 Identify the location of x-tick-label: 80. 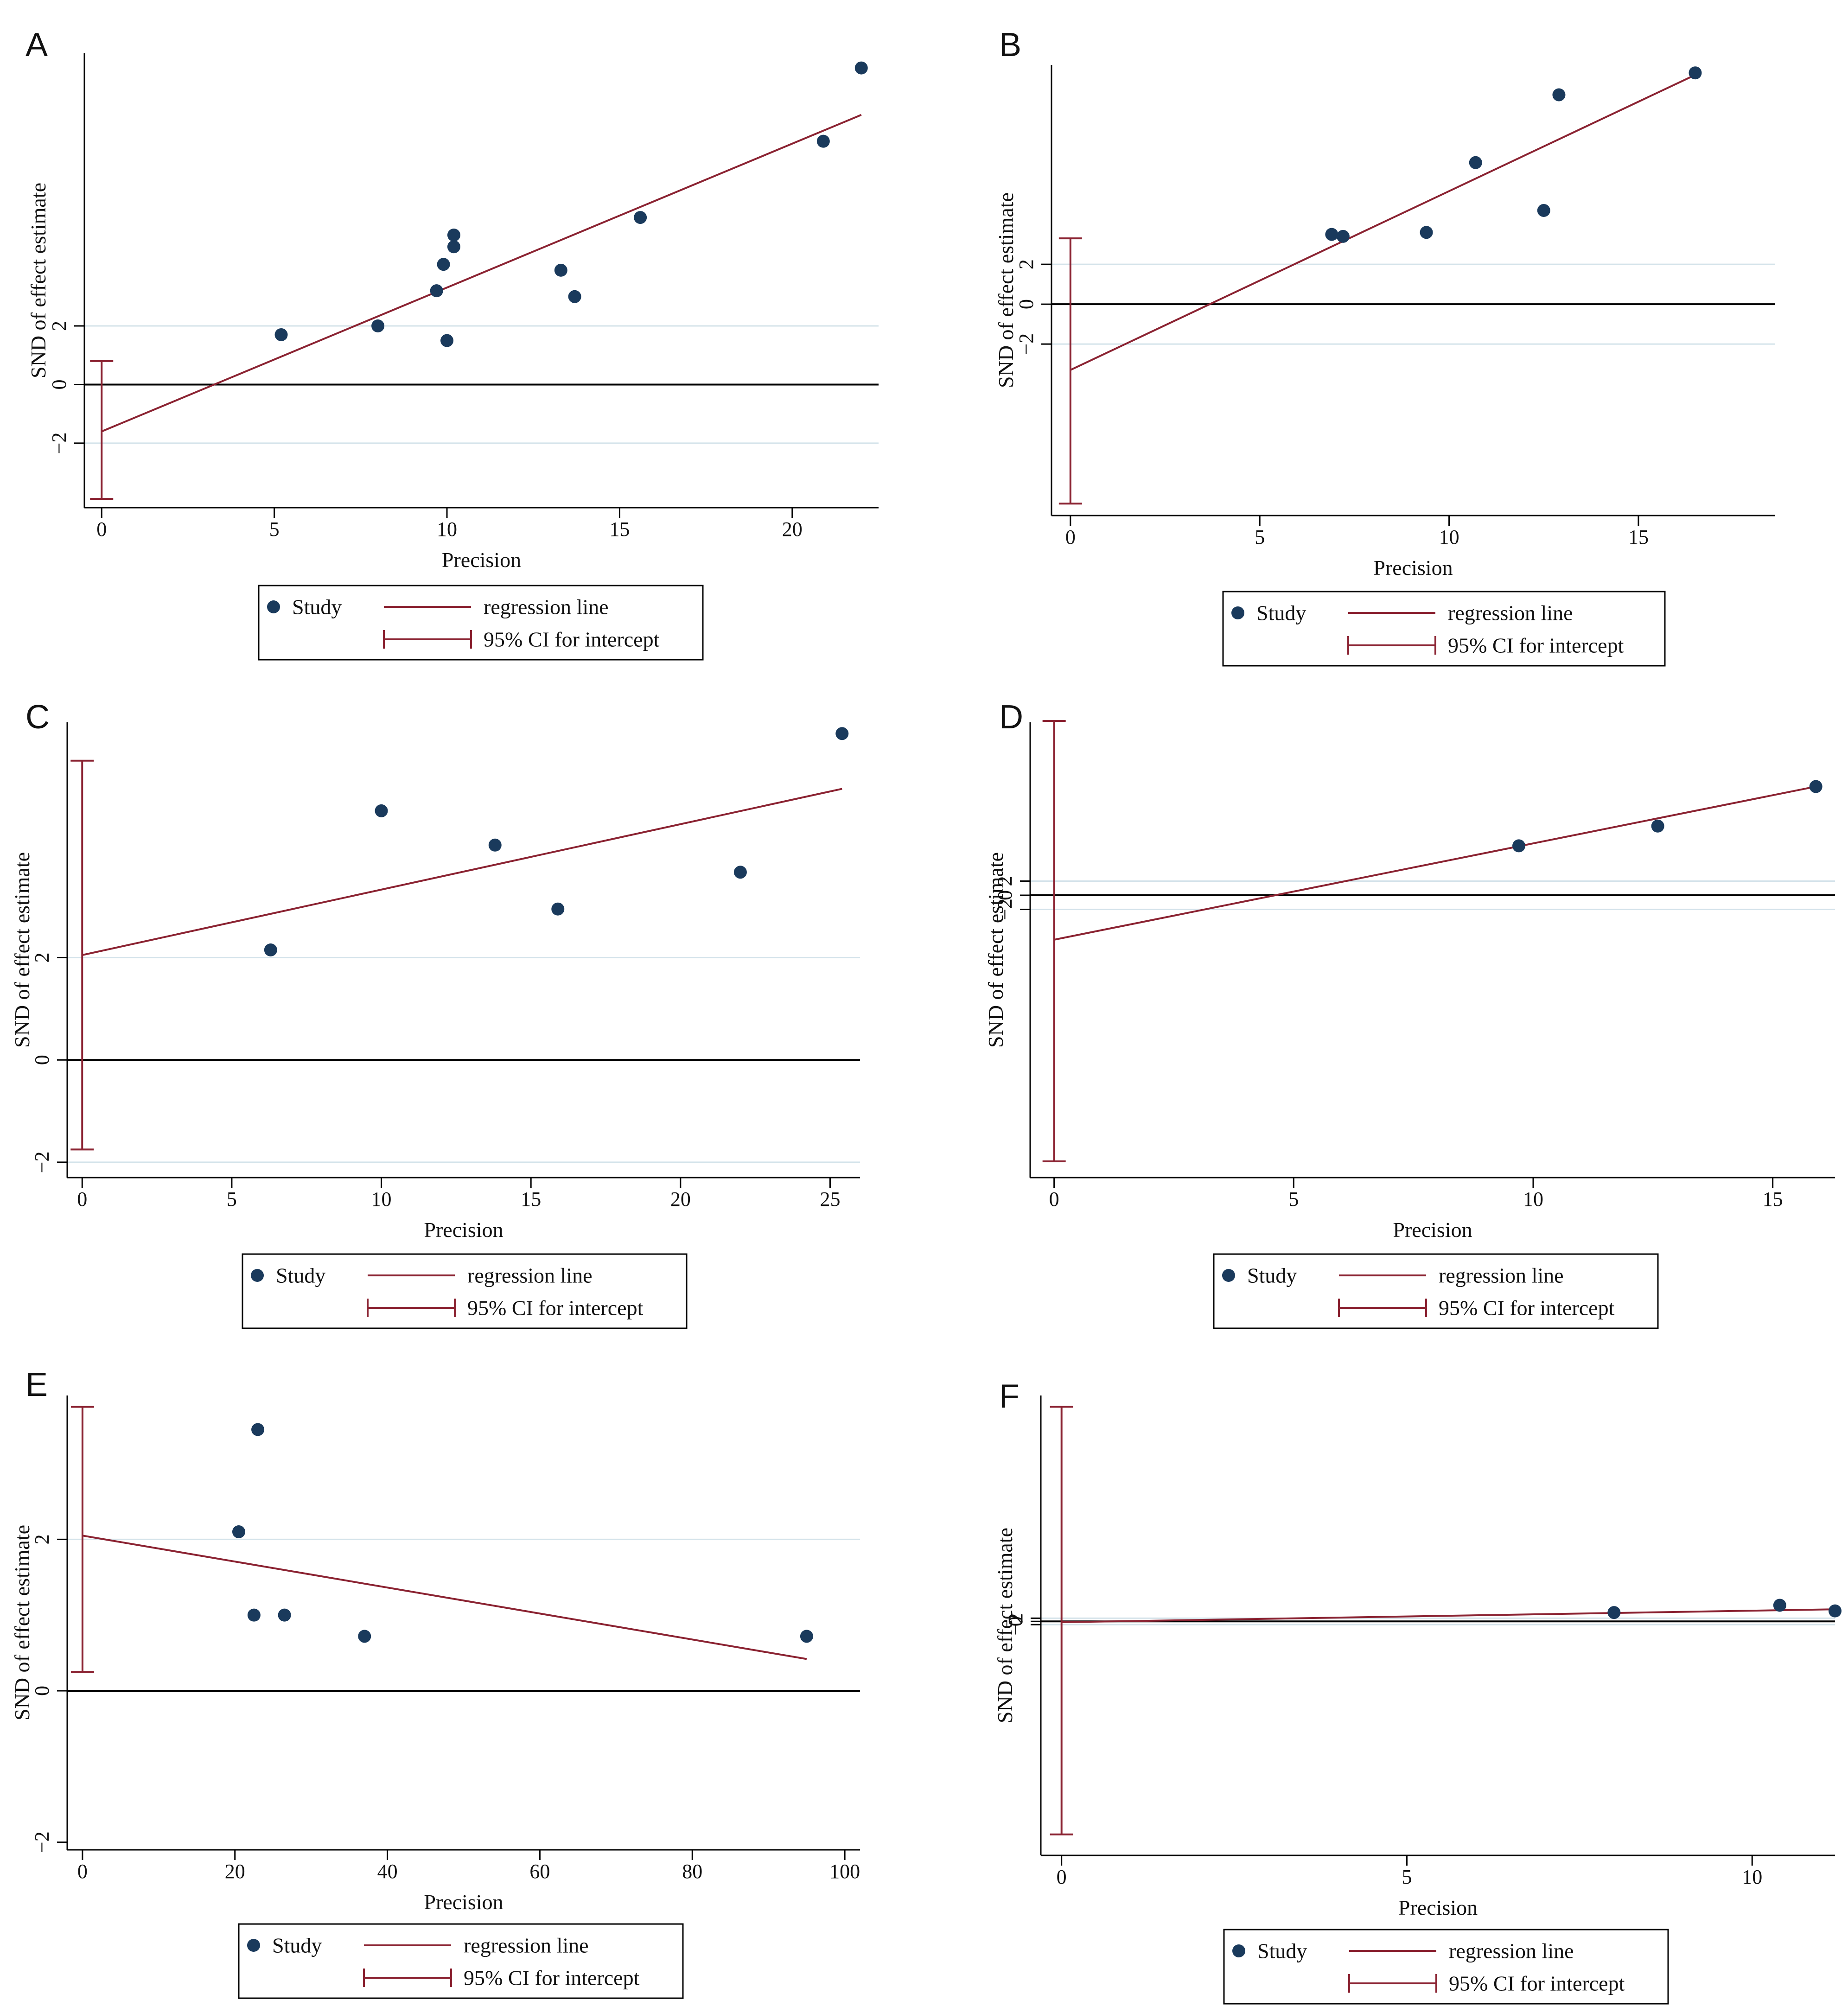
(692, 1871).